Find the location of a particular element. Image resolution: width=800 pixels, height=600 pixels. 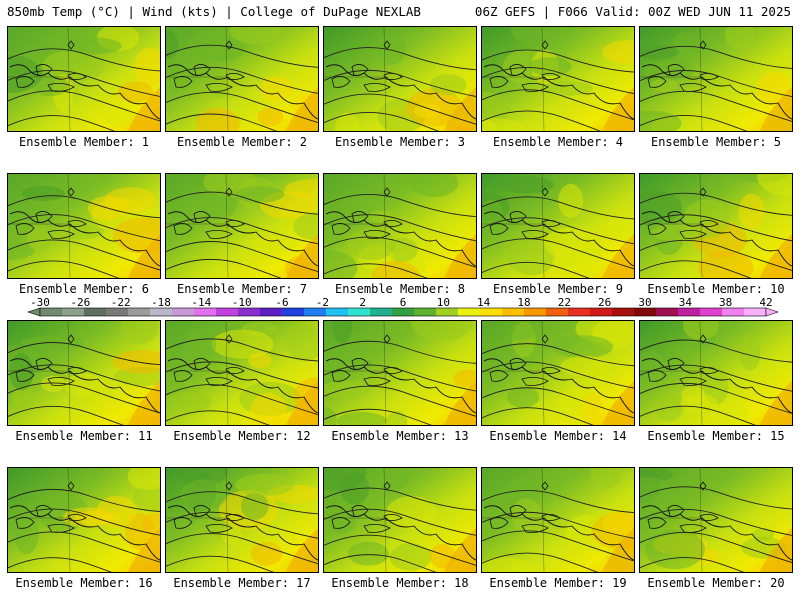

colorbar-tick-label: 10 is located at coordinates (443, 303).